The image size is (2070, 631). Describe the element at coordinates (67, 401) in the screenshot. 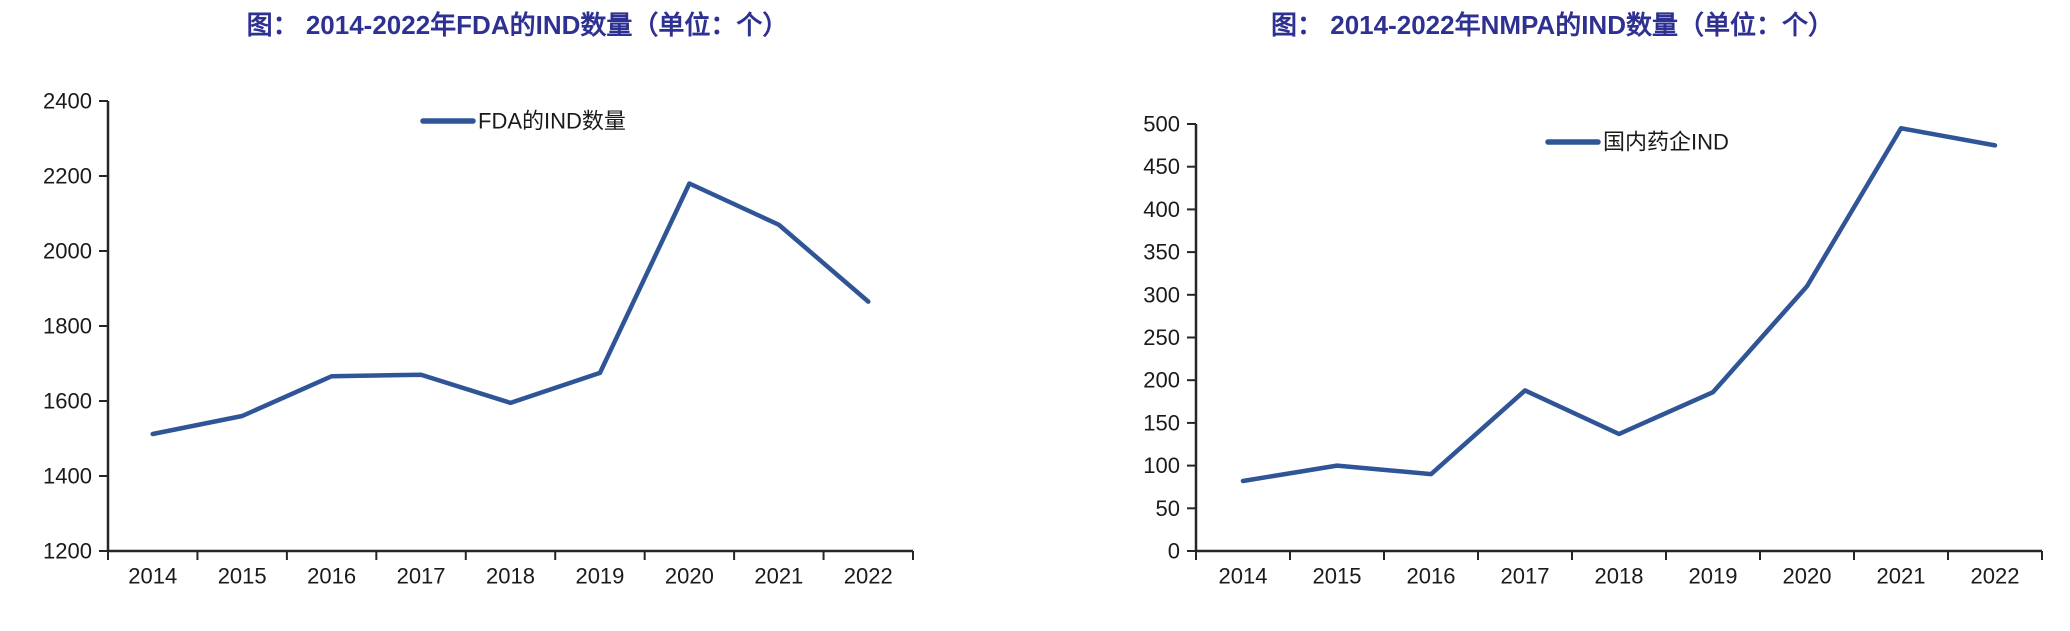

I see `y-tick-label: 1600` at that location.